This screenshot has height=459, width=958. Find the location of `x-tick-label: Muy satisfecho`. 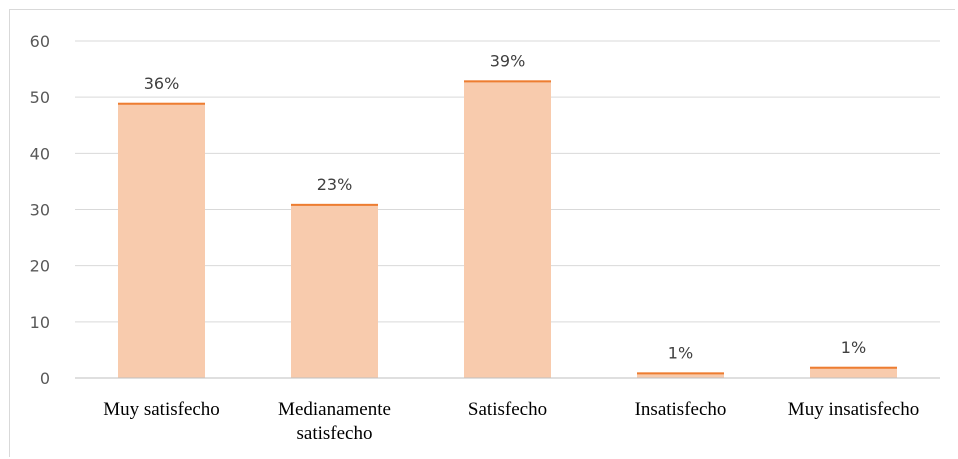

x-tick-label: Muy satisfecho is located at coordinates (161, 409).